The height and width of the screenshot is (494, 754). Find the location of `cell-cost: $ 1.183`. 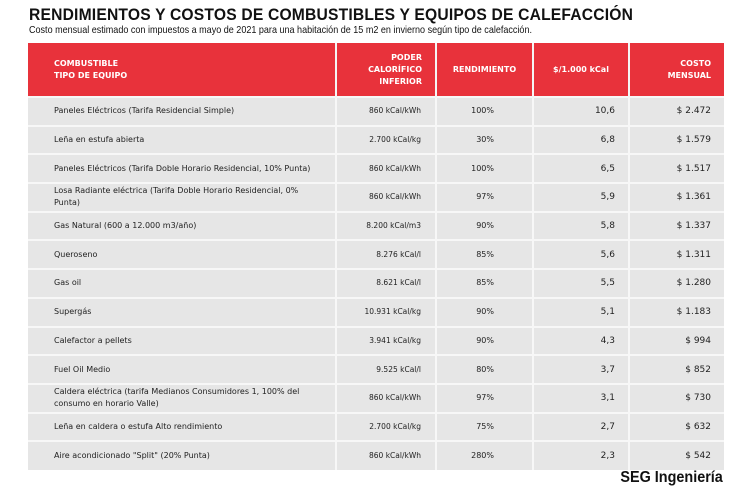

cell-cost: $ 1.183 is located at coordinates (676, 311).